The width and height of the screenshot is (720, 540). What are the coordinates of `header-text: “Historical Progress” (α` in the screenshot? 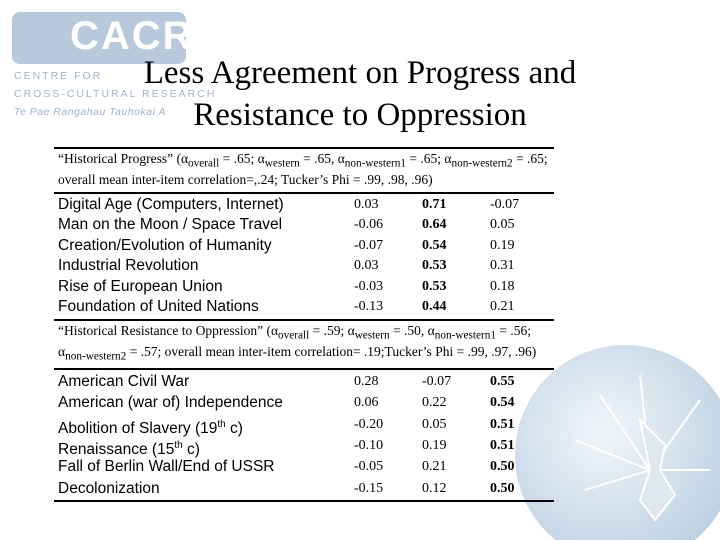 It's located at (123, 158).